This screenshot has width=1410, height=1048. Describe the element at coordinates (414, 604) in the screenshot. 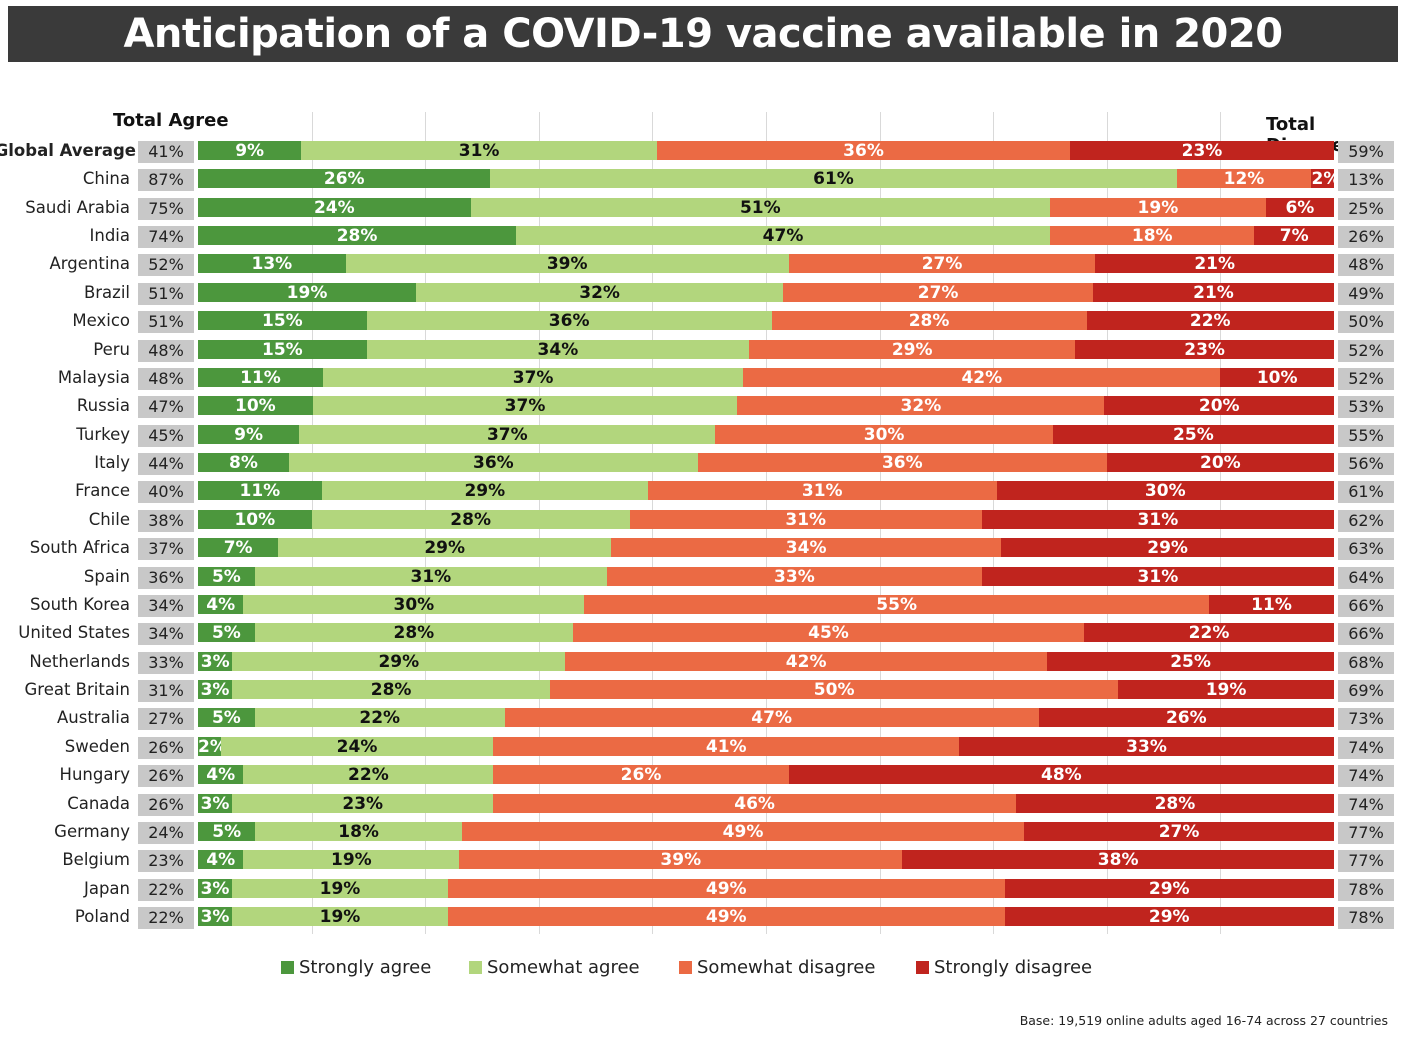

I see `bar-segment-somewhat-agree: 30%` at that location.